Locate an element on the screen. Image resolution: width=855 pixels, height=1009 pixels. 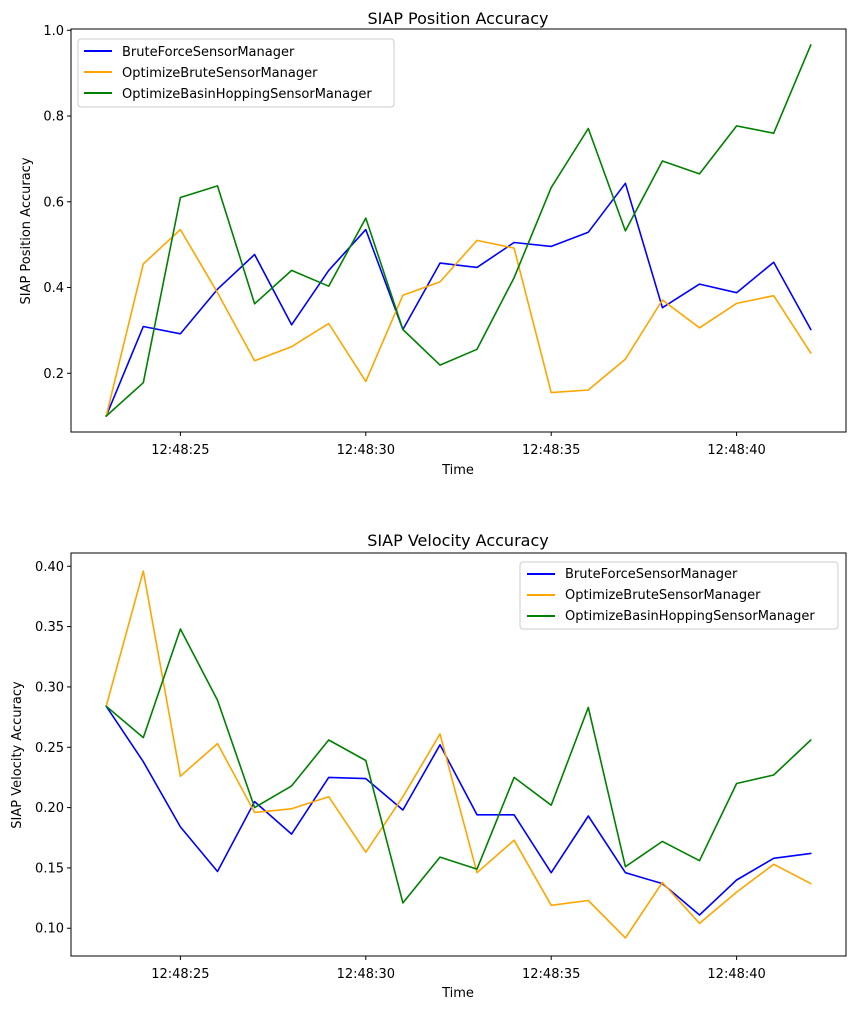
y-ticks: 0.2 0.4 0.6 0.8 1.0 is located at coordinates (57, 203).